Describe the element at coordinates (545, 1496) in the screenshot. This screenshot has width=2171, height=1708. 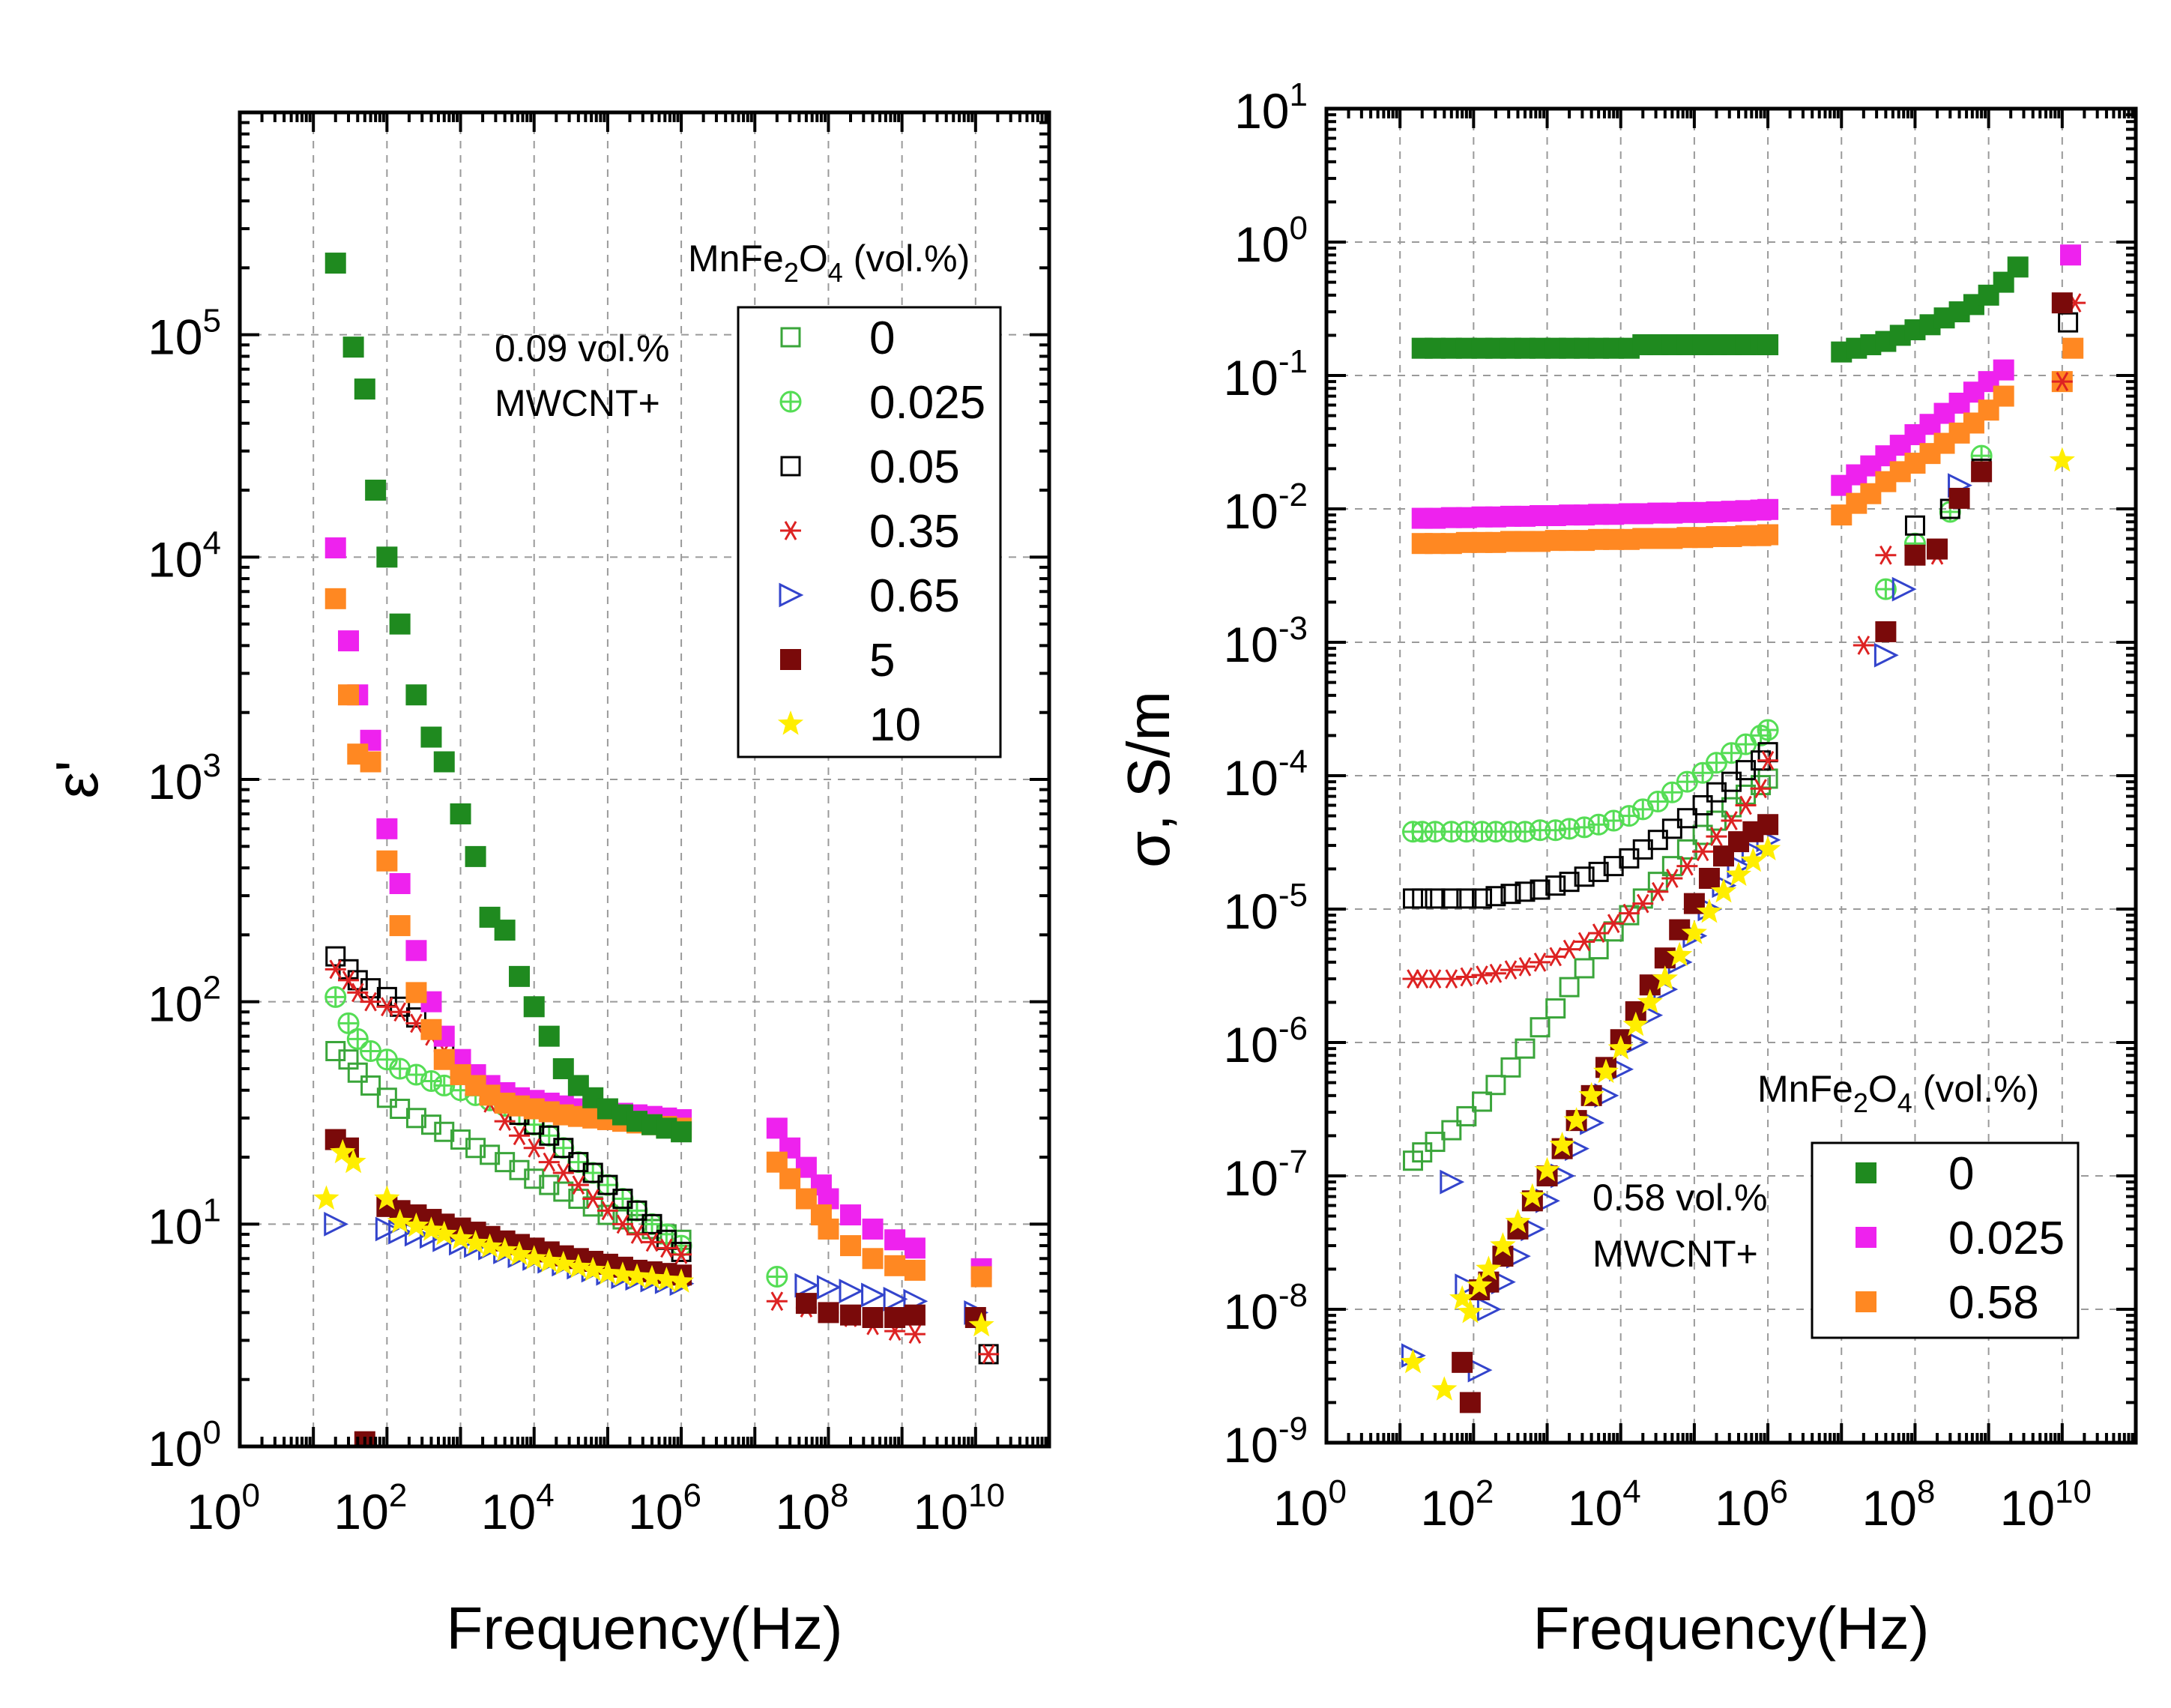
I see `tick-label-exponent: 4` at that location.